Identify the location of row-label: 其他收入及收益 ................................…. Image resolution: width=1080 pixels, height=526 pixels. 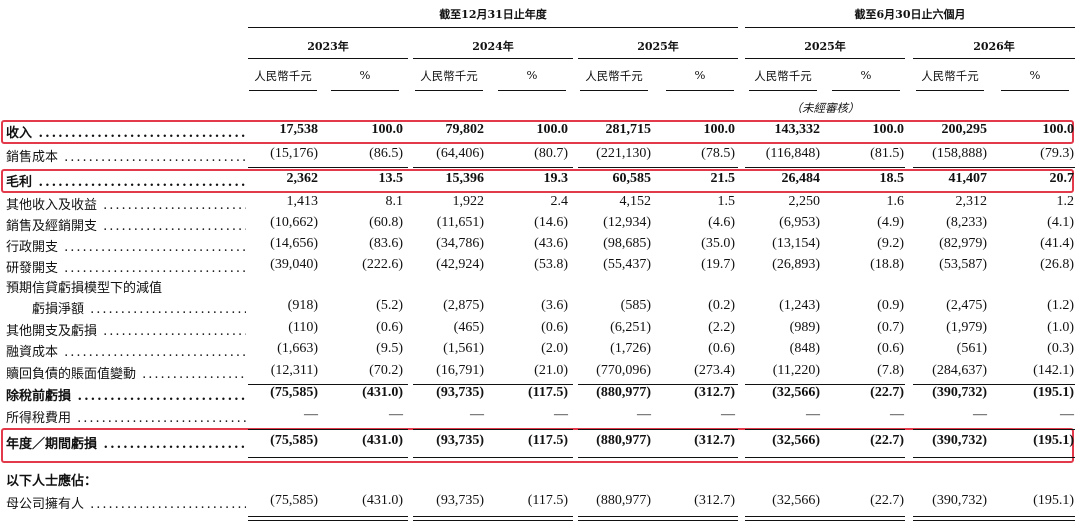
(126, 203).